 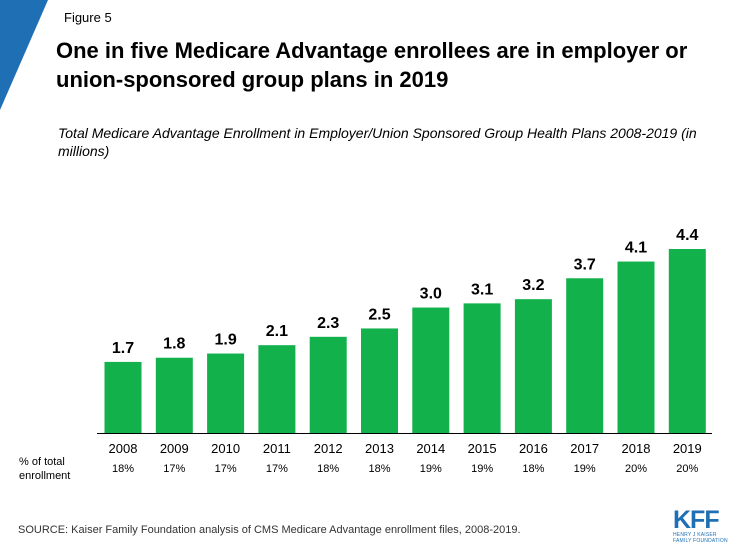 What do you see at coordinates (328, 448) in the screenshot?
I see `x-tick-label-2012: 2012` at bounding box center [328, 448].